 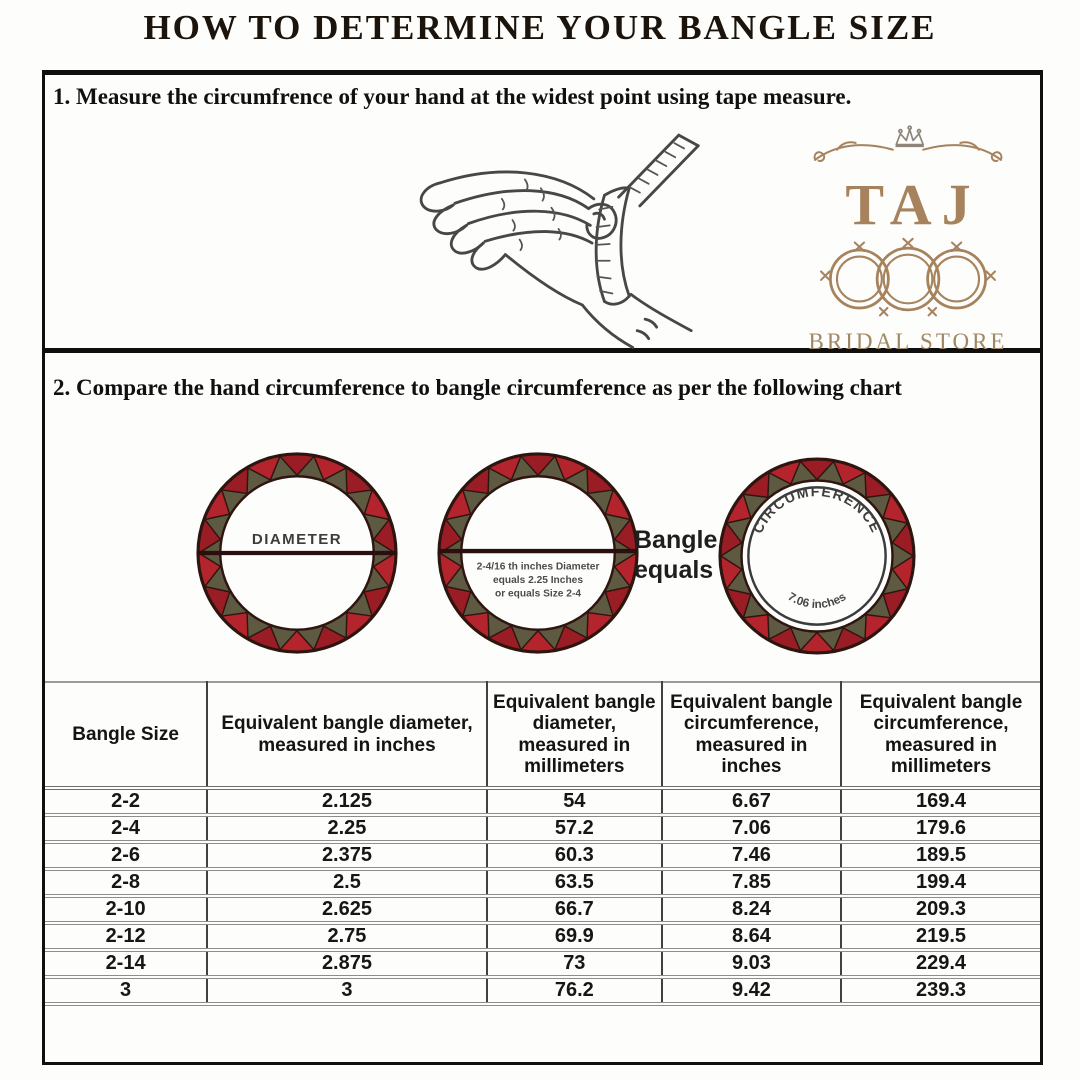 What do you see at coordinates (574, 802) in the screenshot?
I see `table-cell: 54` at bounding box center [574, 802].